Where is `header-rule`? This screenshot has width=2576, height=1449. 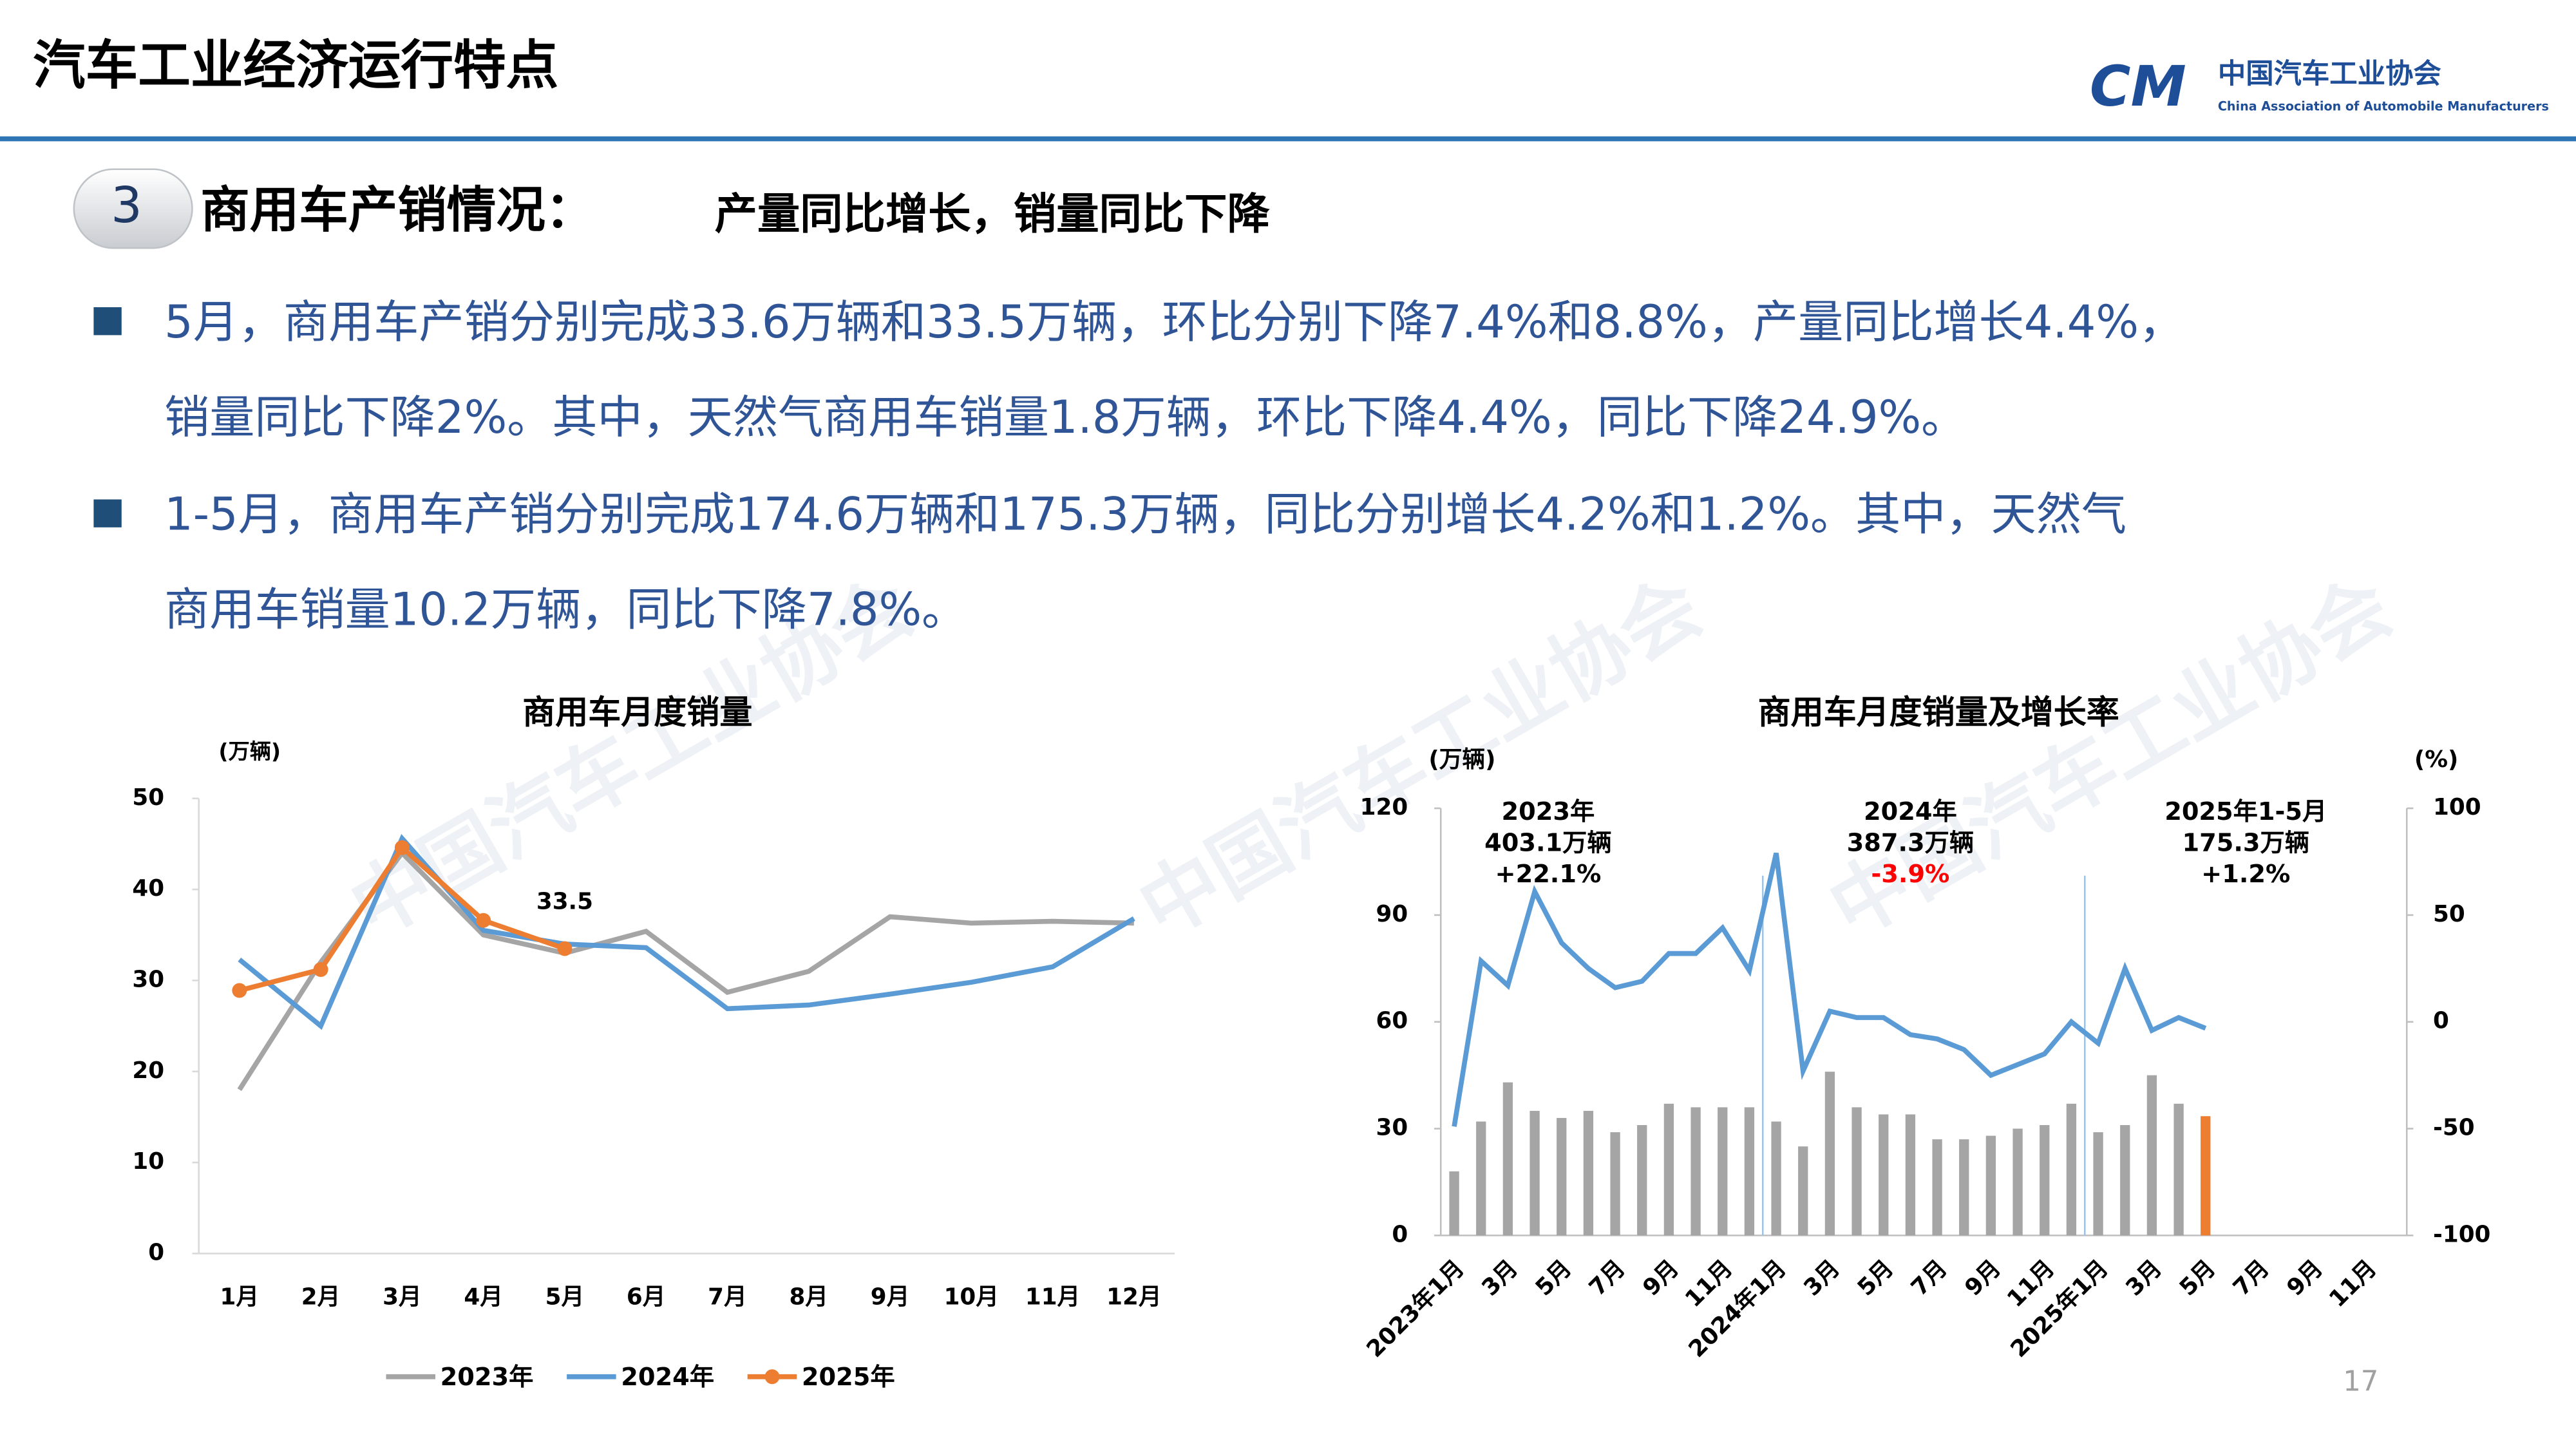 header-rule is located at coordinates (1288, 139).